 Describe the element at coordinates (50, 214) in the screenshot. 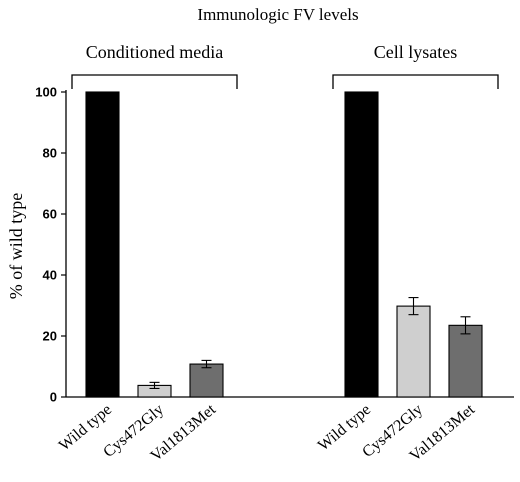

I see `y-tick-label: 60` at that location.